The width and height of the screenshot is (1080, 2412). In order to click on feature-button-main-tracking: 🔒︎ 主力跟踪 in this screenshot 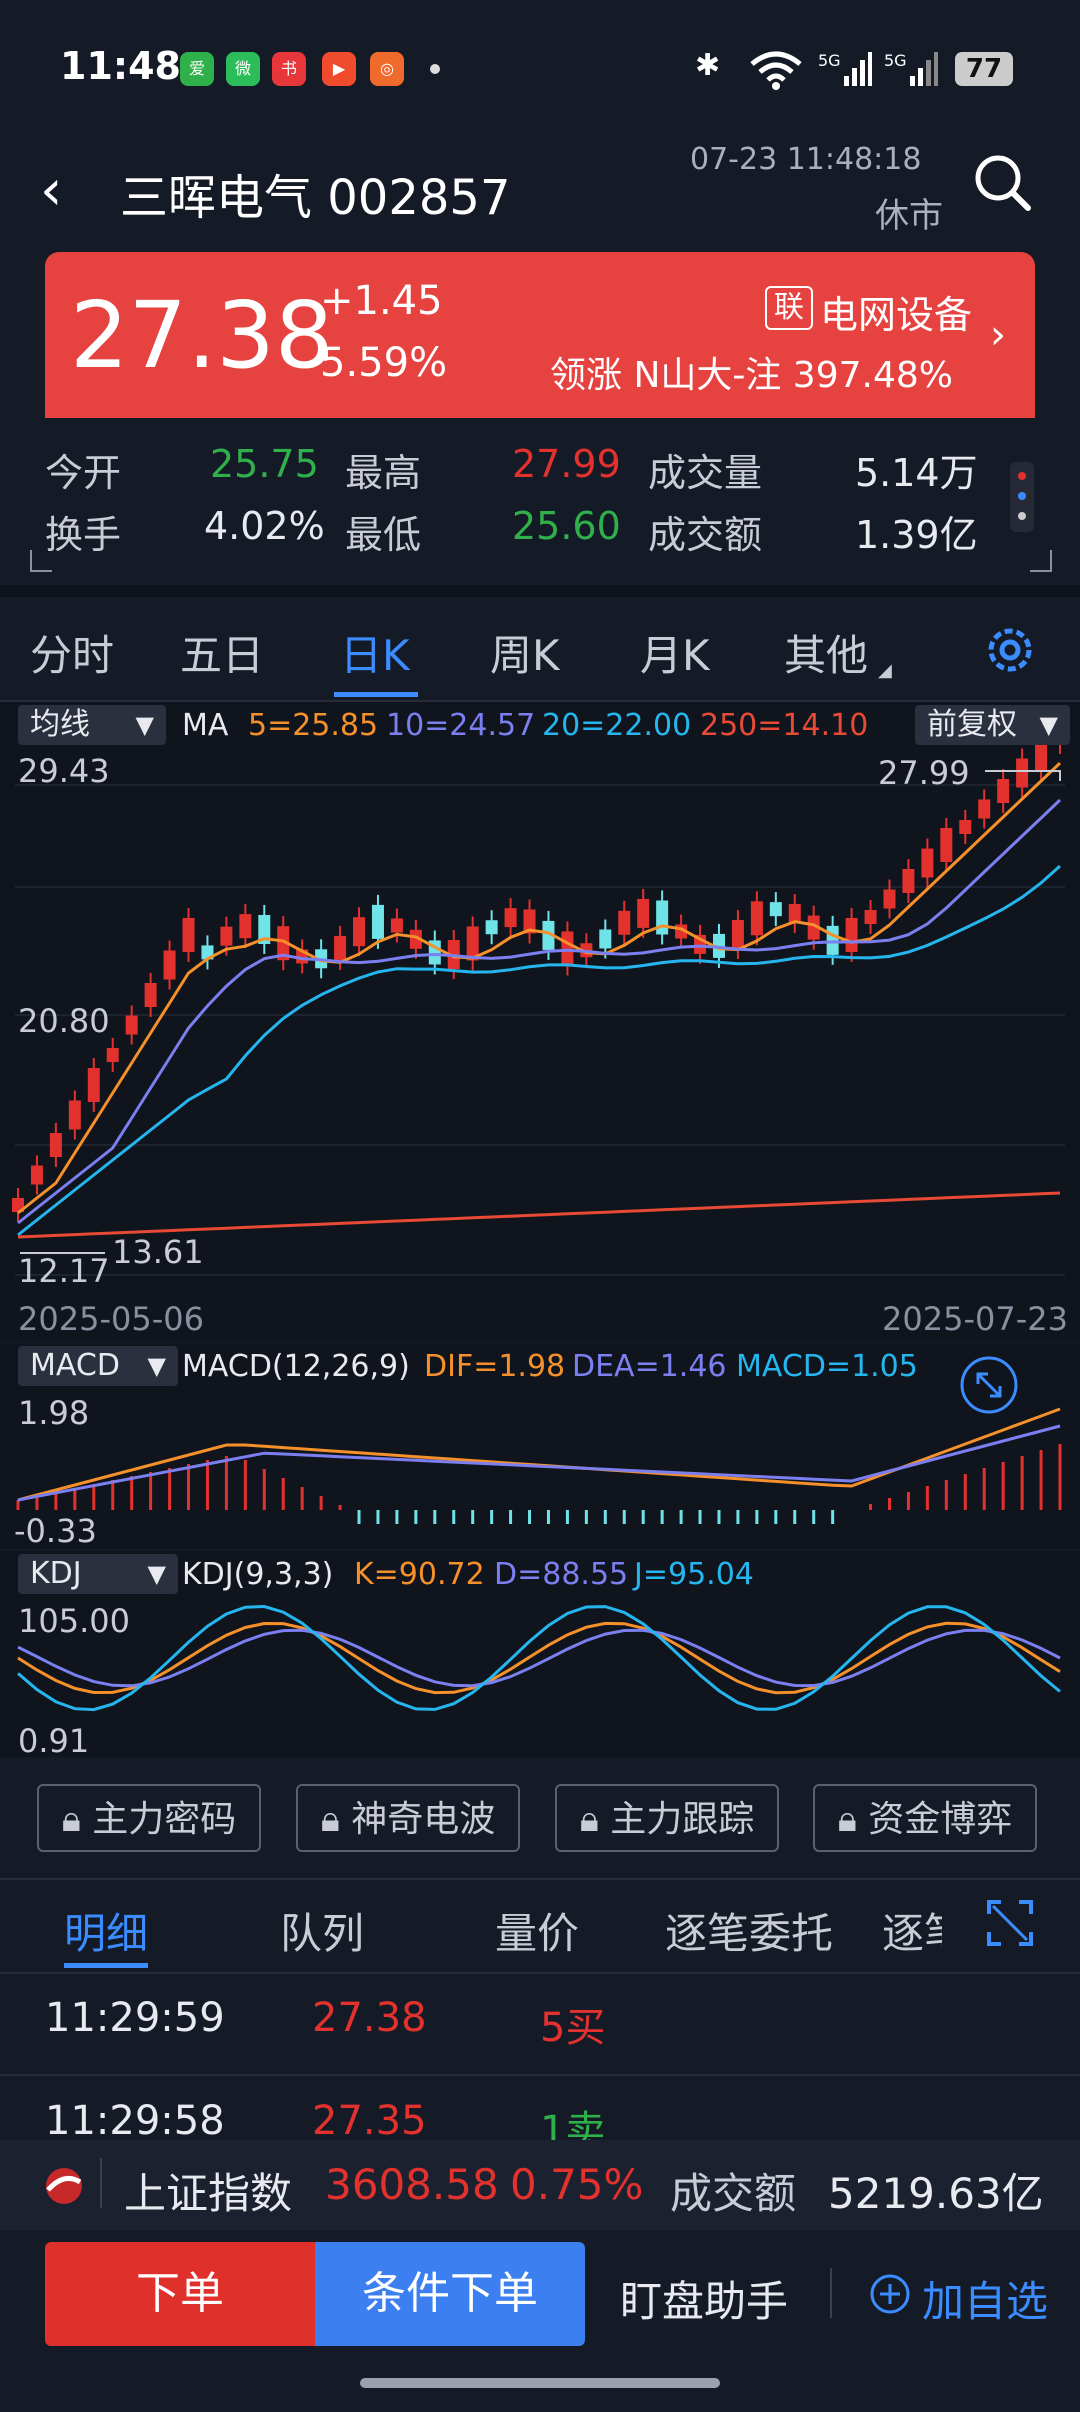, I will do `click(667, 1818)`.